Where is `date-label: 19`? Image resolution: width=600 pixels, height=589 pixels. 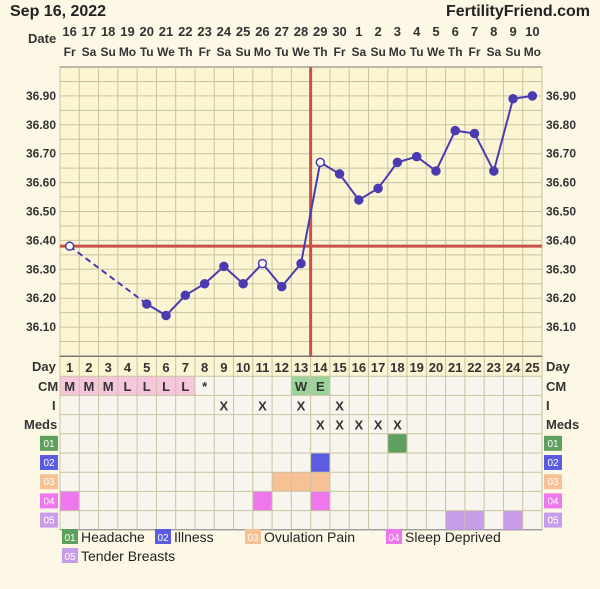
date-label: 19 is located at coordinates (127, 31).